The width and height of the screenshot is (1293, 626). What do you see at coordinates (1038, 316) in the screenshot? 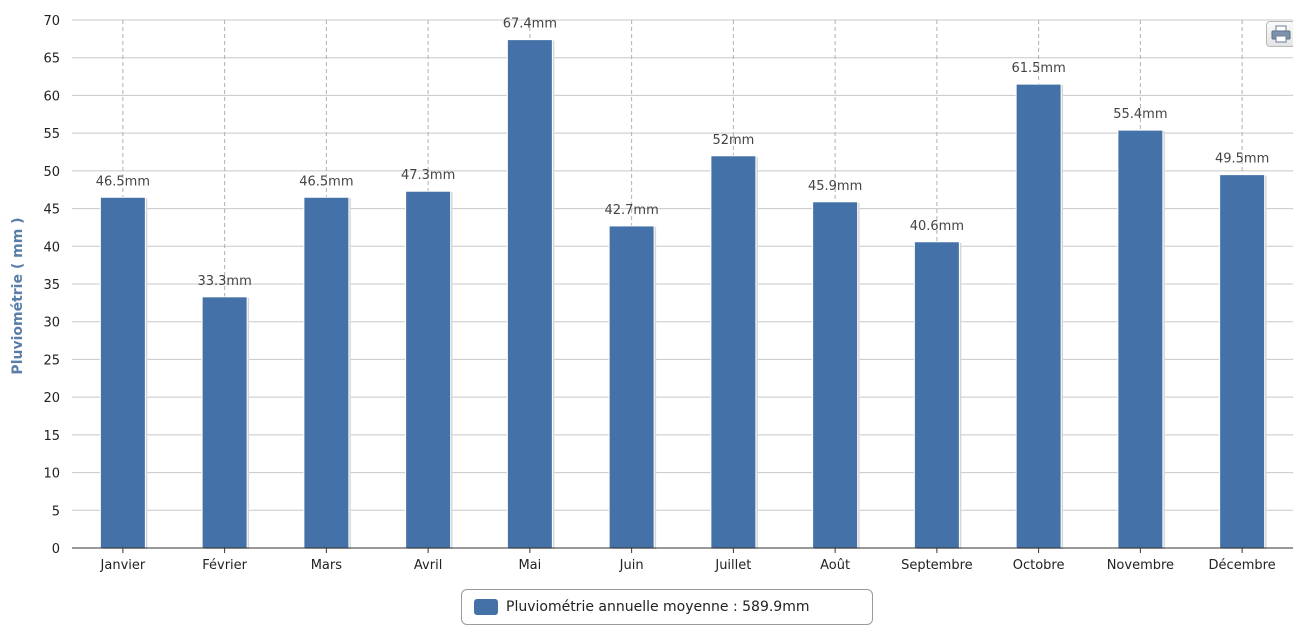
I see `bar-octobre` at bounding box center [1038, 316].